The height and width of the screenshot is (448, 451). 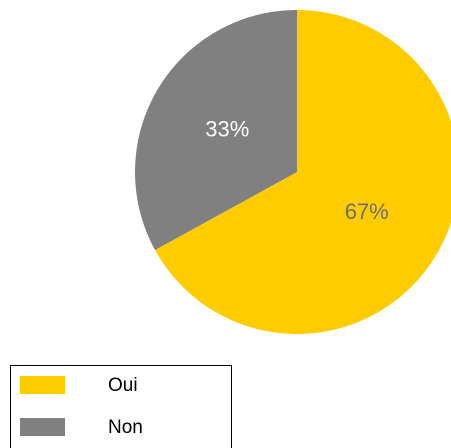 I want to click on data-label: 33%, so click(x=227, y=129).